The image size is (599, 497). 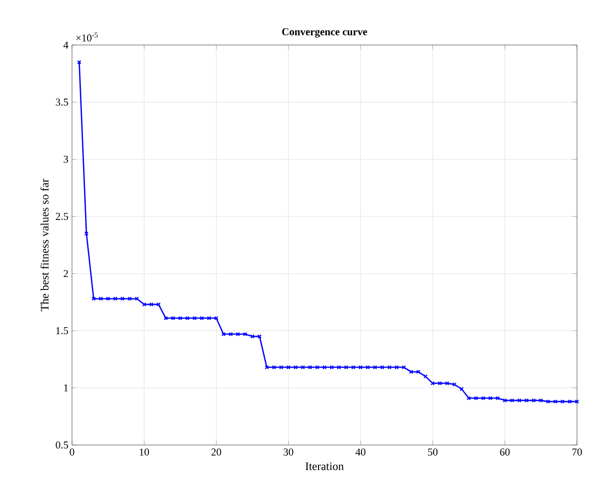 I want to click on y-tick-label: 3.5, so click(x=62, y=102).